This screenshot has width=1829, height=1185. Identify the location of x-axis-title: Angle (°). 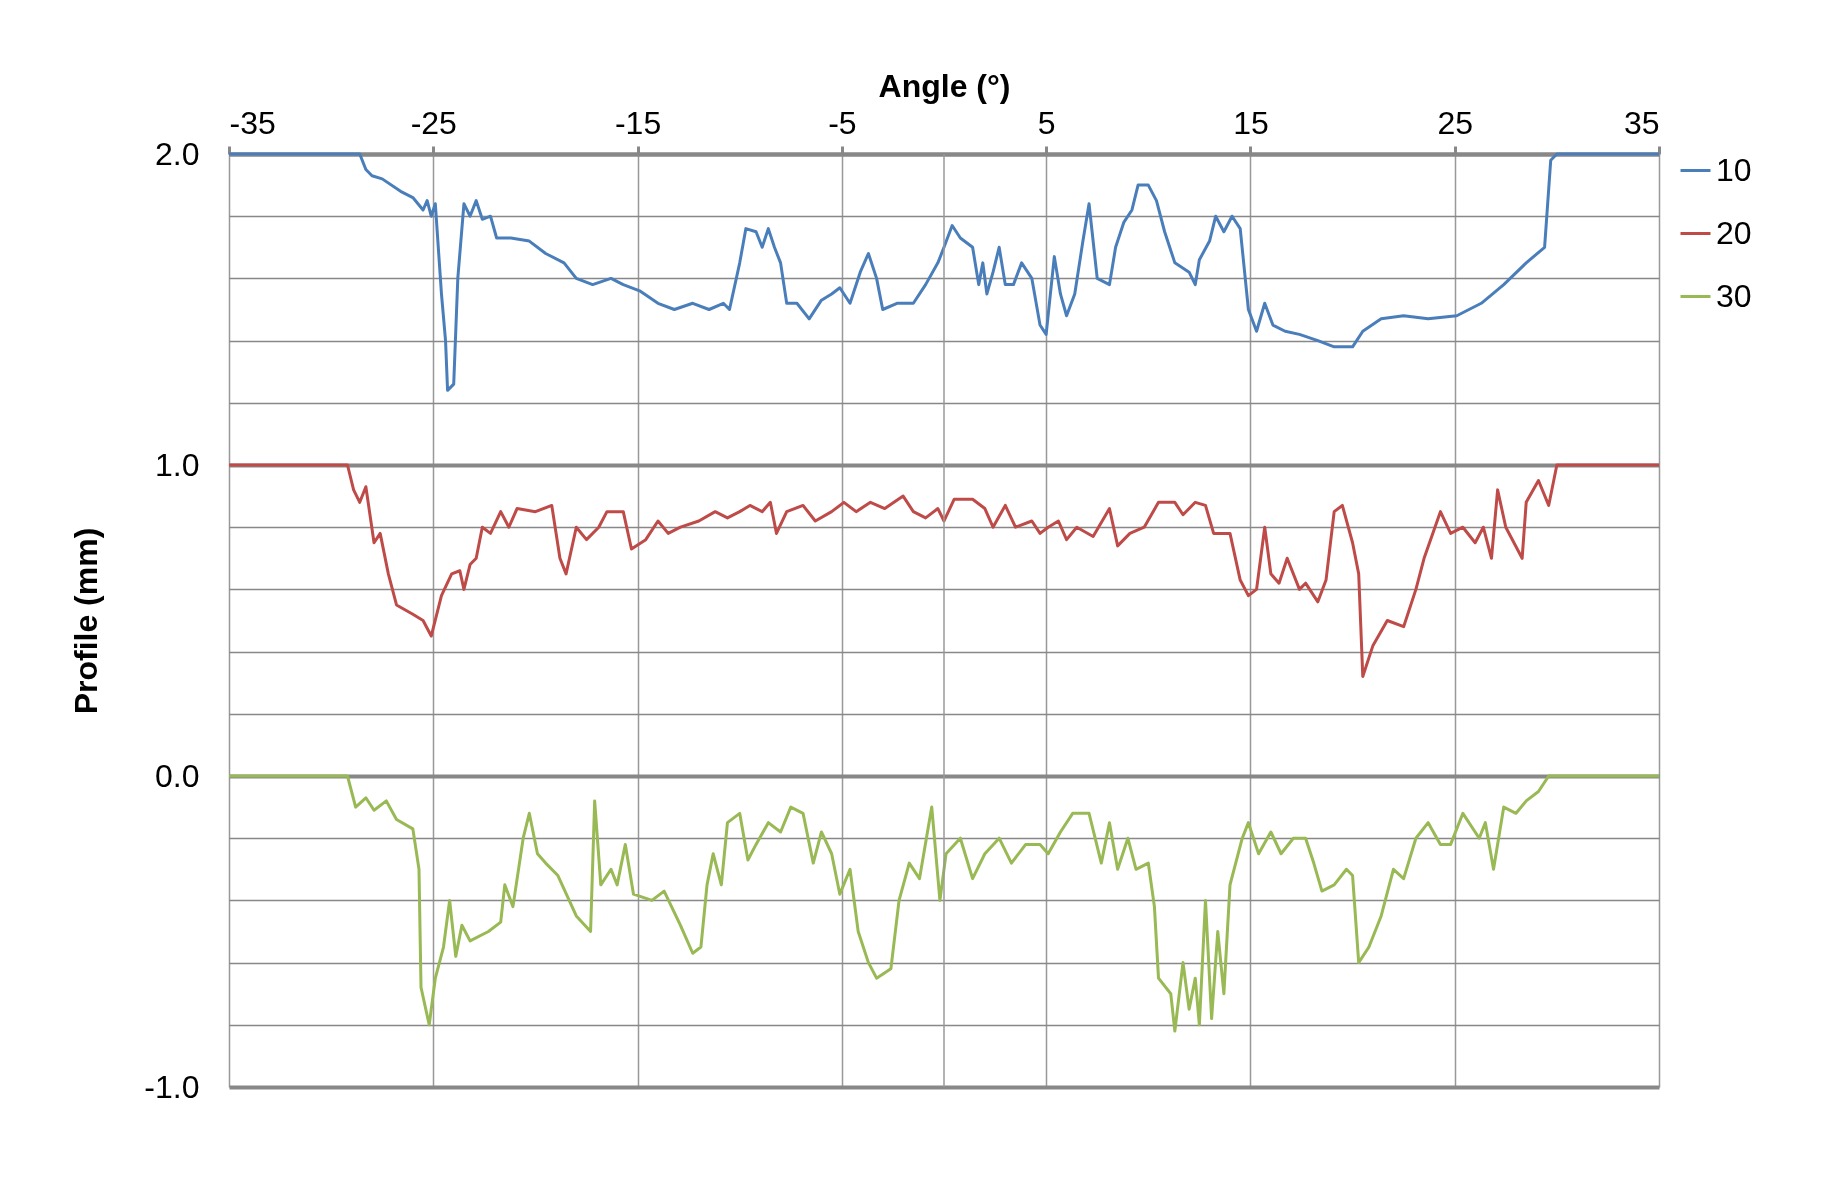
(944, 85).